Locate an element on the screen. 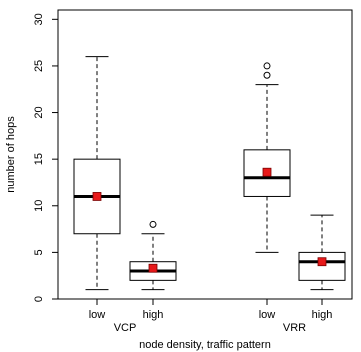 The height and width of the screenshot is (352, 361). y-tick-label: 25 is located at coordinates (39, 66).